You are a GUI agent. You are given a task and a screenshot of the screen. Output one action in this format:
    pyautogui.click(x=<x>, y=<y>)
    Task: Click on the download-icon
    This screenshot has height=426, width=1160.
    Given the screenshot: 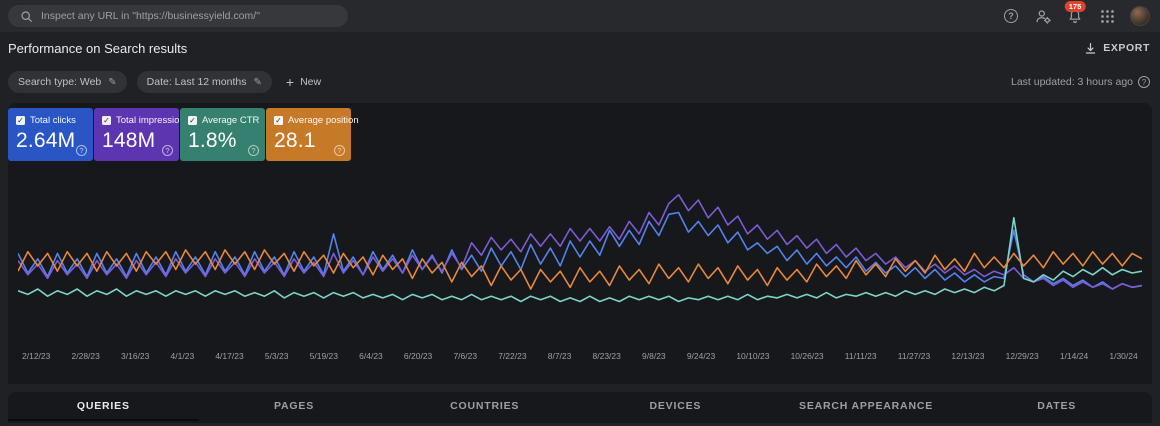 What is the action you would take?
    pyautogui.click(x=1091, y=48)
    